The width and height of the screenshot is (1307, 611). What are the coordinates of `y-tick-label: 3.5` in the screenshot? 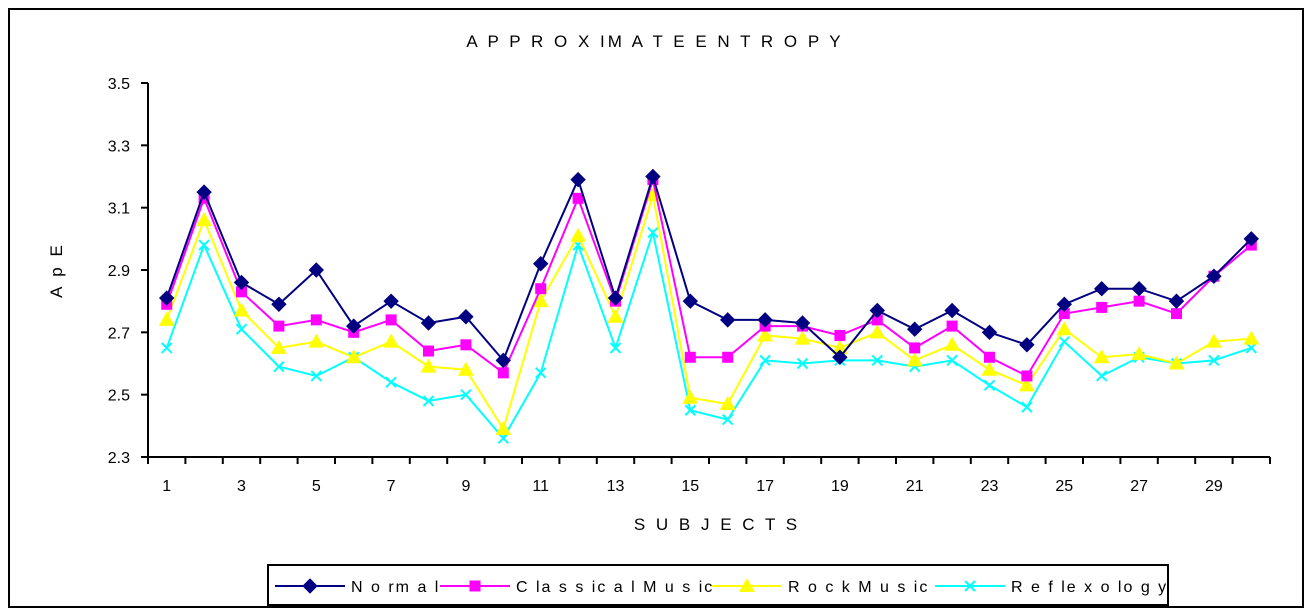 It's located at (119, 84).